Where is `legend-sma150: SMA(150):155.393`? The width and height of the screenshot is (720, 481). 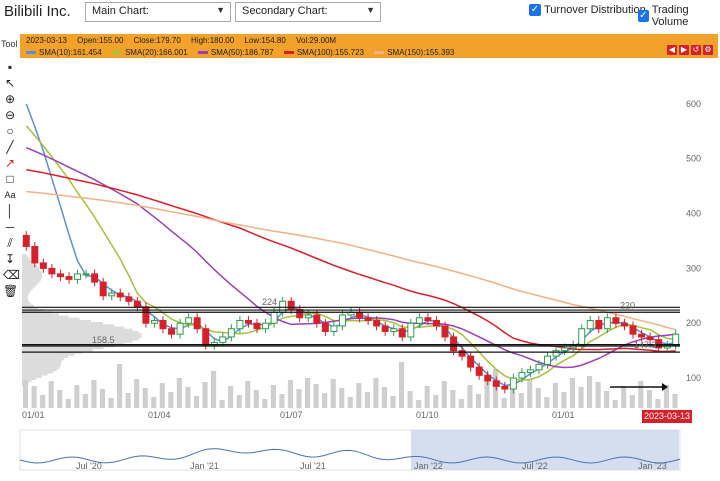 legend-sma150: SMA(150):155.393 is located at coordinates (414, 52).